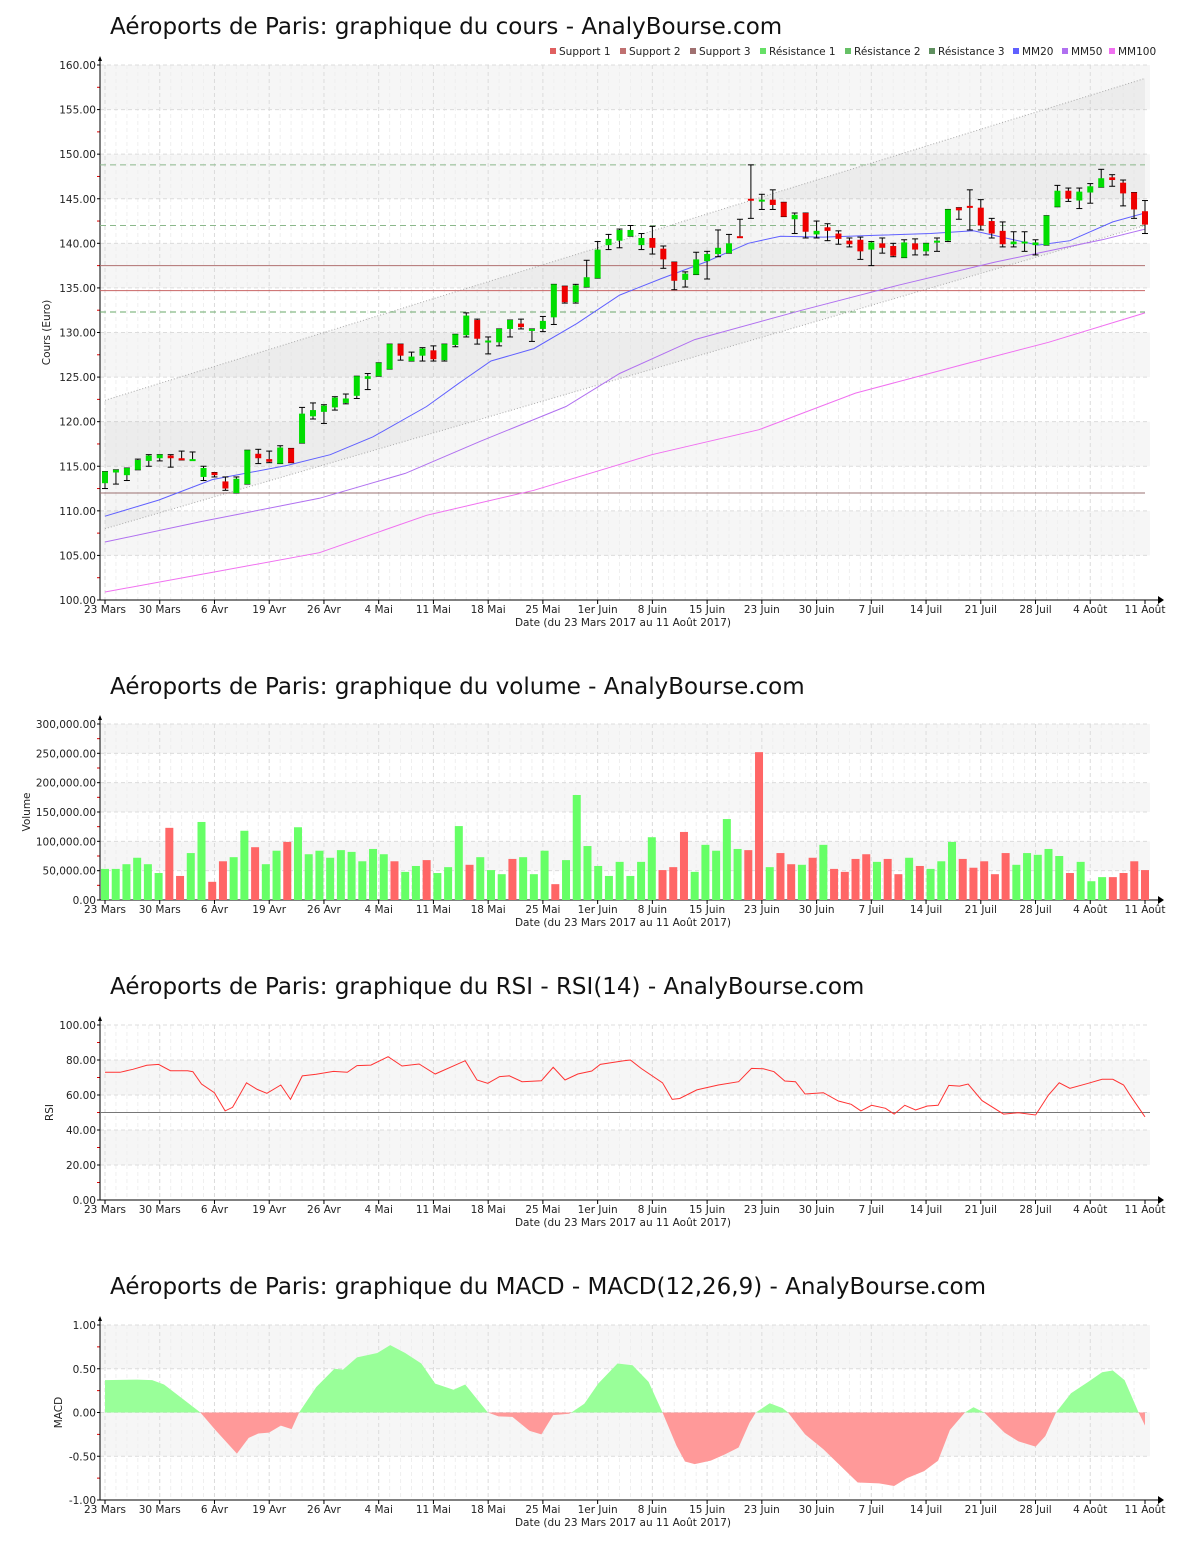  I want to click on x-tick-label: 14 Juil, so click(926, 1210).